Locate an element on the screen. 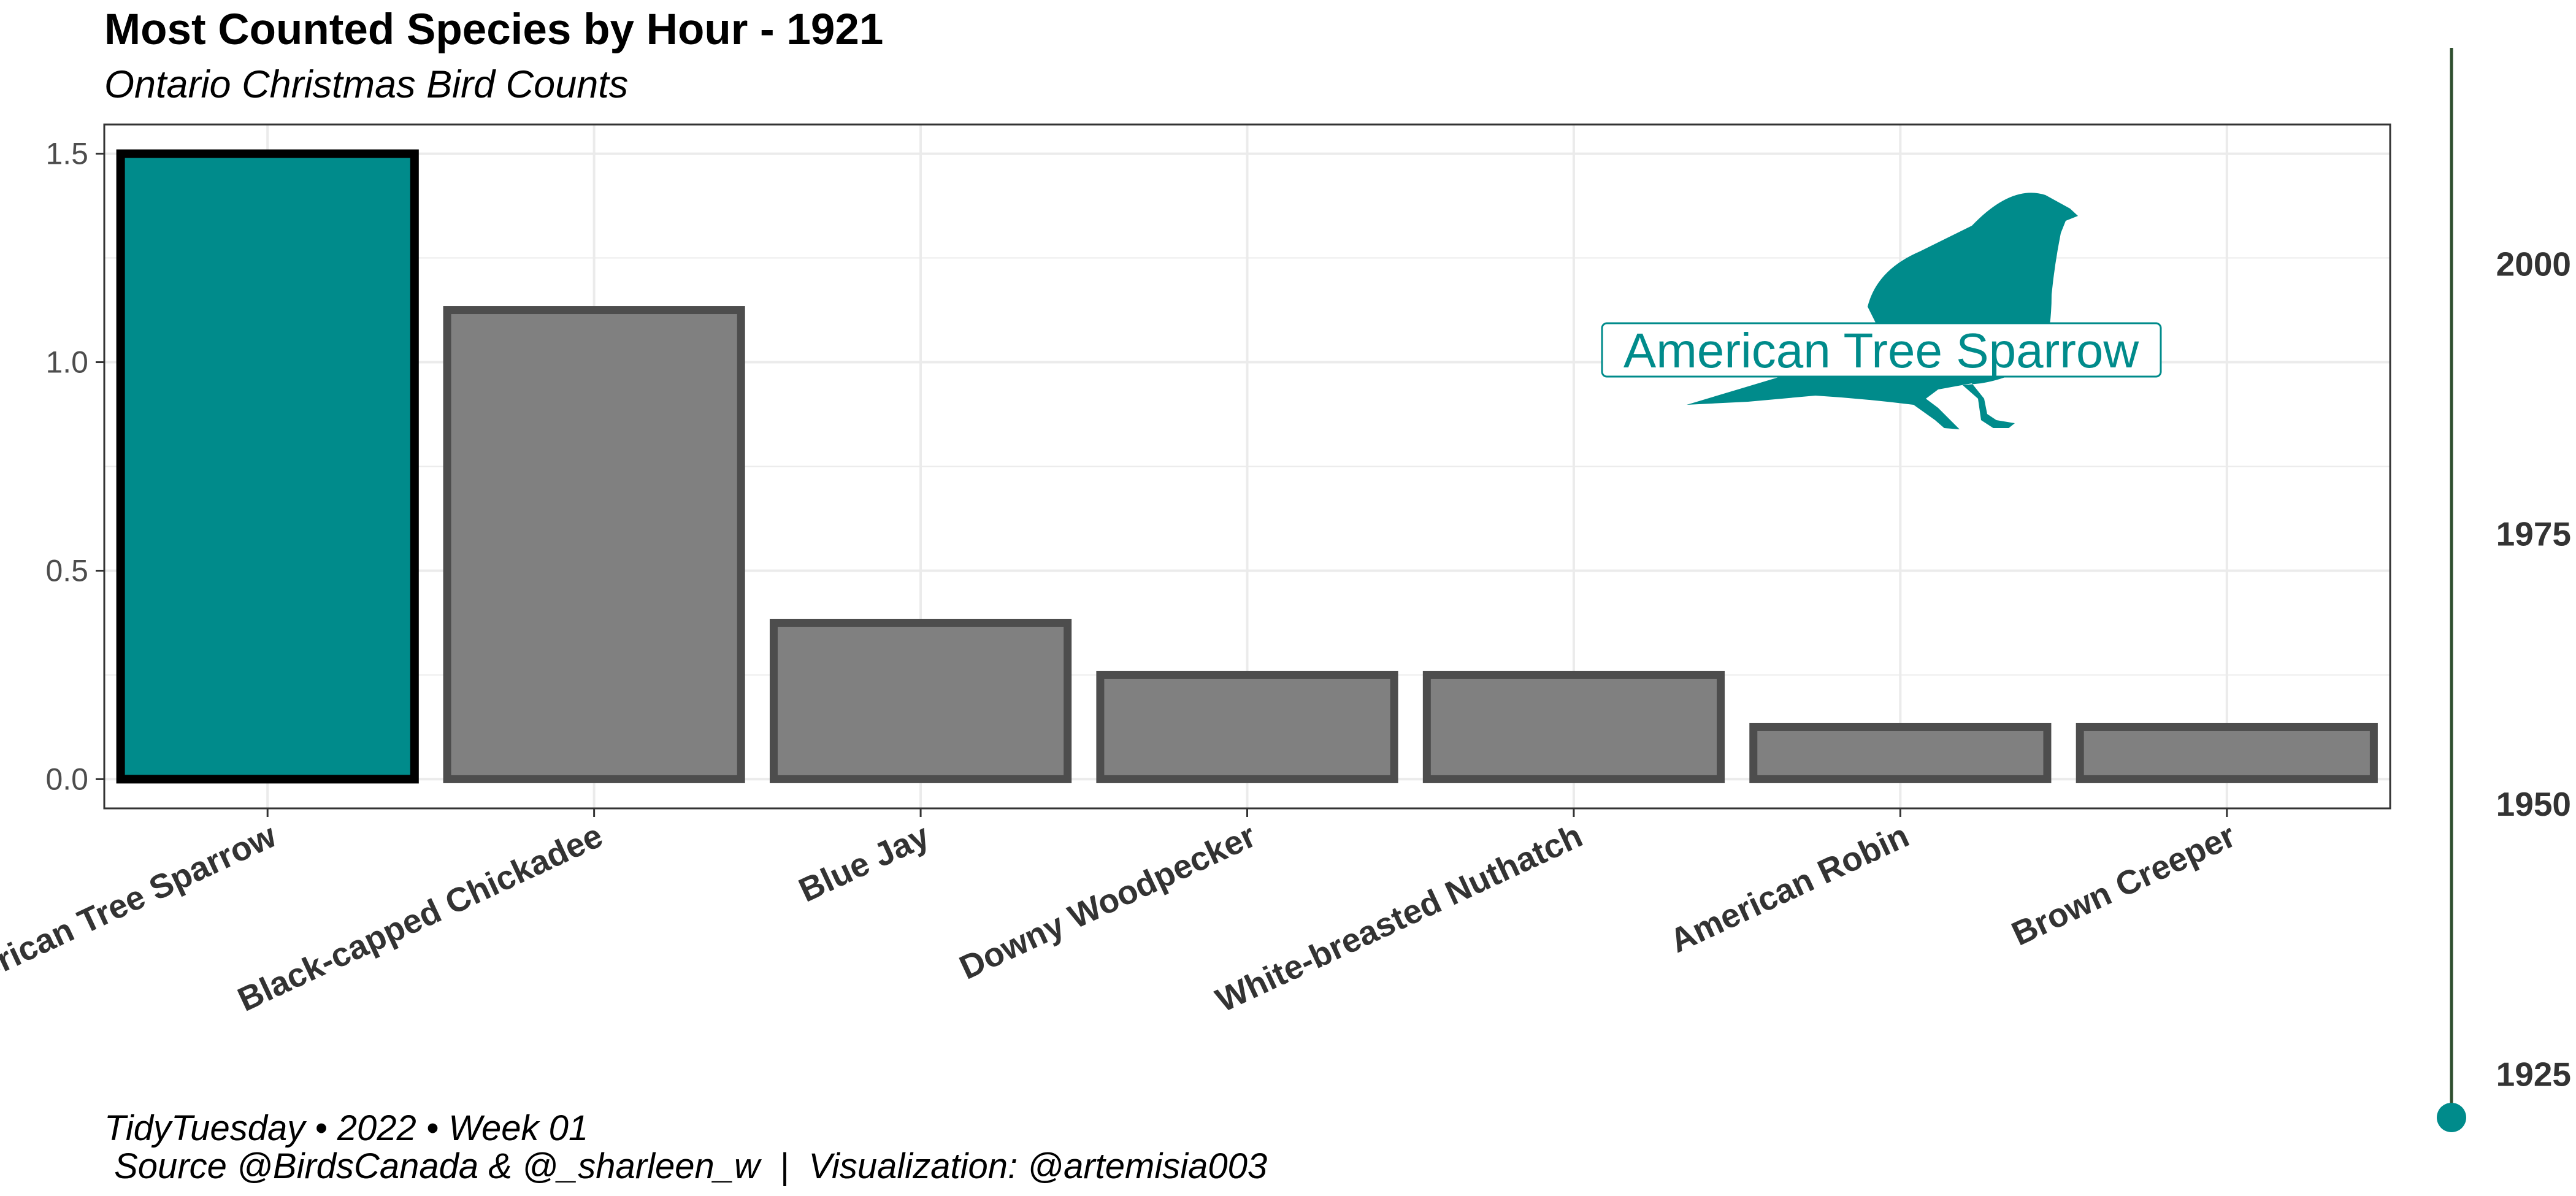  x-tick-label: American Robin is located at coordinates (1789, 888).